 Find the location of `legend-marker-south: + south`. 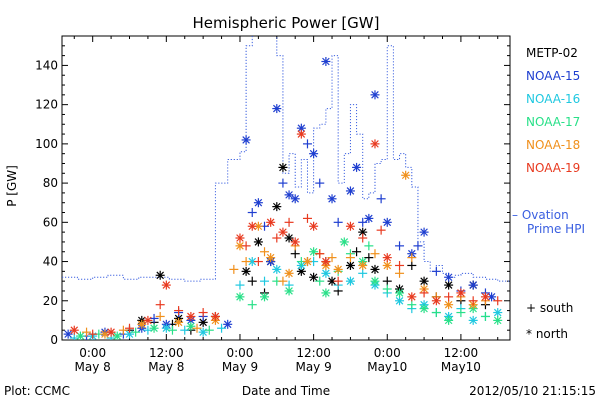

legend-marker-south: + south is located at coordinates (549, 308).